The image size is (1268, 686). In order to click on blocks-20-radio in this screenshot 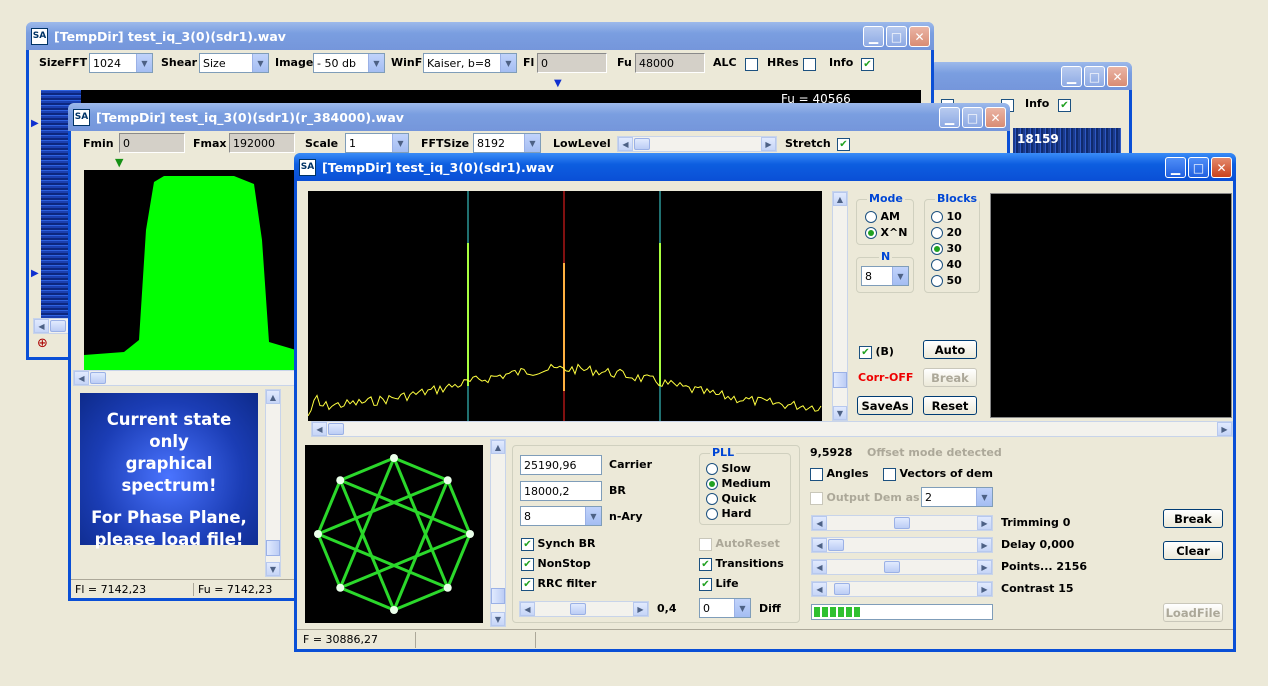, I will do `click(937, 233)`.